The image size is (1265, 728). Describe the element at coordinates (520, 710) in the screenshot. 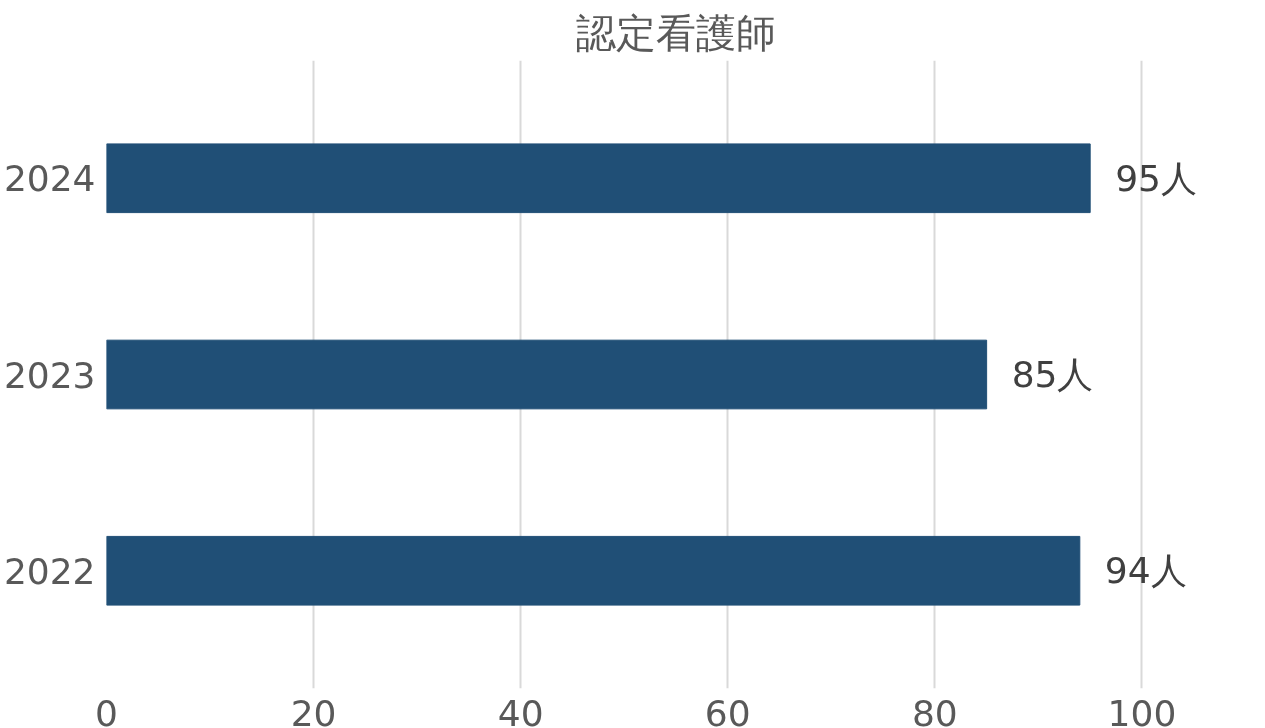

I see `x-tick-label: 40` at that location.